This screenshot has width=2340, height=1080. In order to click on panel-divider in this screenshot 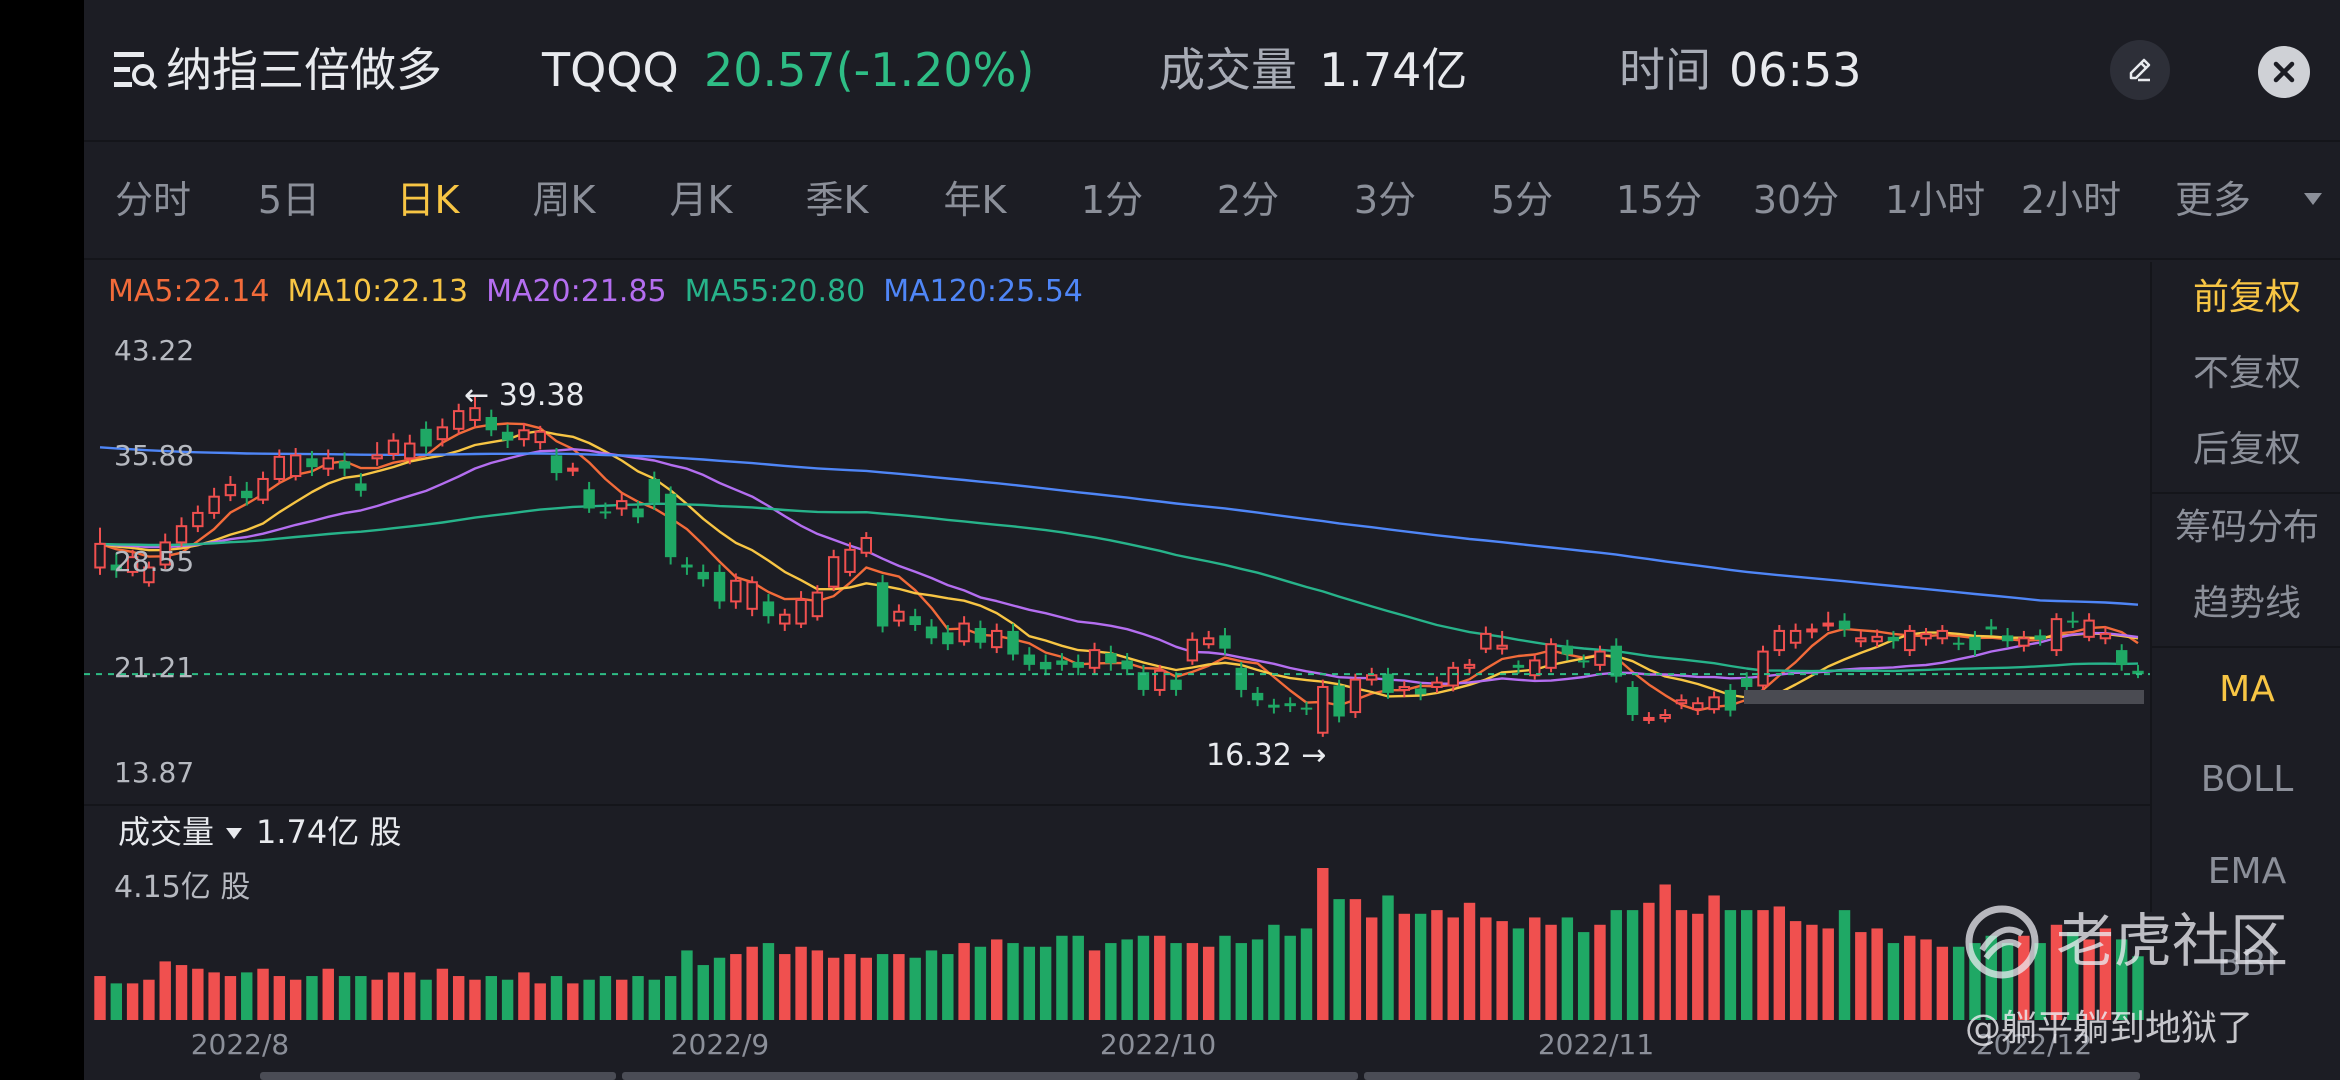, I will do `click(2246, 647)`.